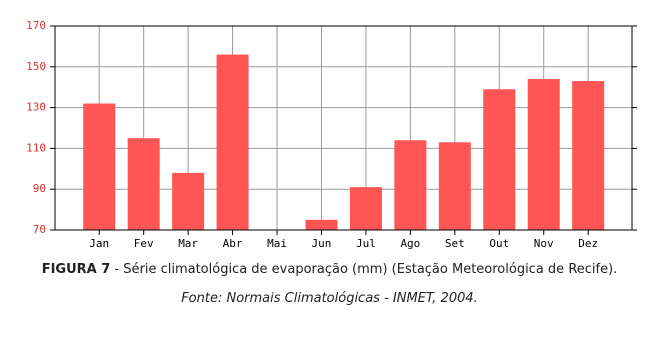 The width and height of the screenshot is (659, 363). What do you see at coordinates (39, 229) in the screenshot?
I see `y-tick-label: 70` at bounding box center [39, 229].